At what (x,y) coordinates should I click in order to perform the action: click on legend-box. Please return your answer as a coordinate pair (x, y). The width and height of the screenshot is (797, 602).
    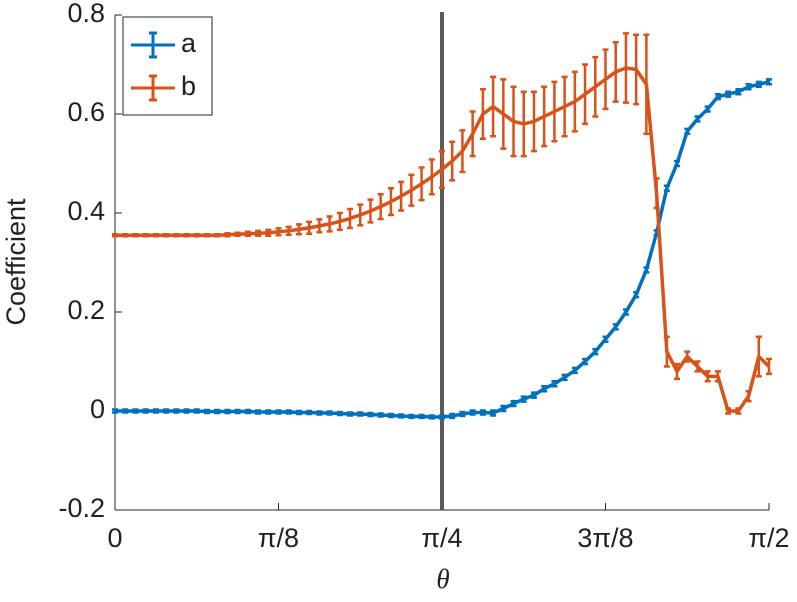
    Looking at the image, I should click on (167, 66).